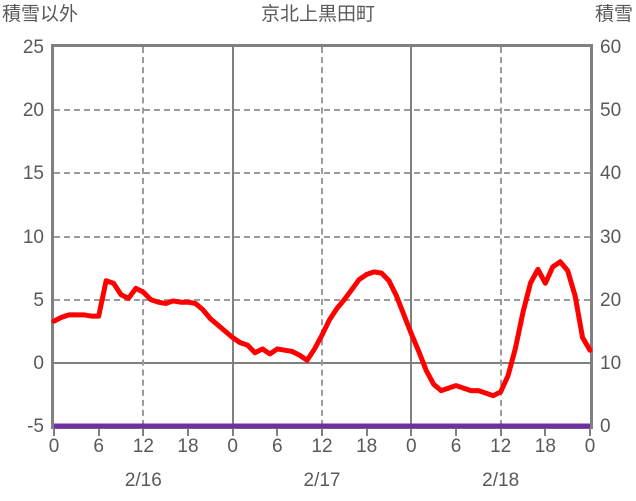 Image resolution: width=636 pixels, height=501 pixels. I want to click on y-axis-right-tick-label: 50, so click(611, 111).